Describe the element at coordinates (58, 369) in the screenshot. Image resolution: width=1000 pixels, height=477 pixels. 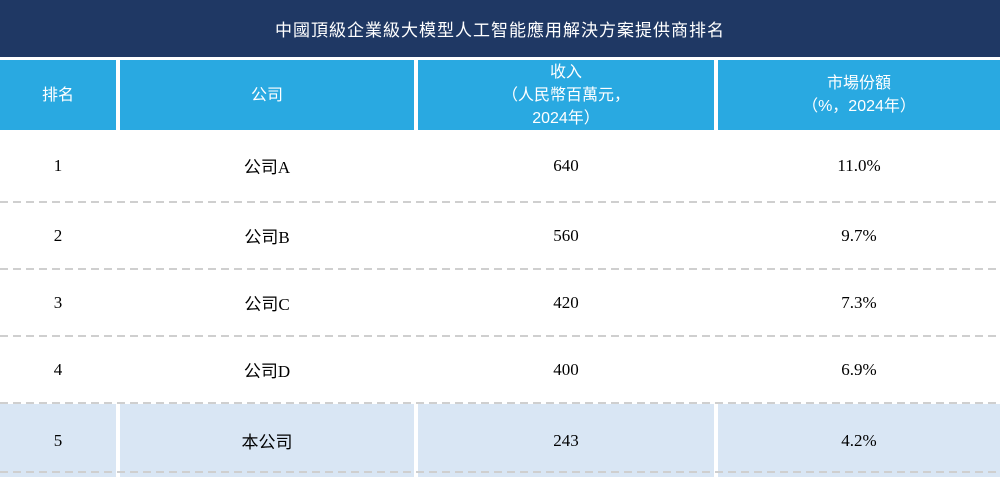
I see `cell-rank: 4` at that location.